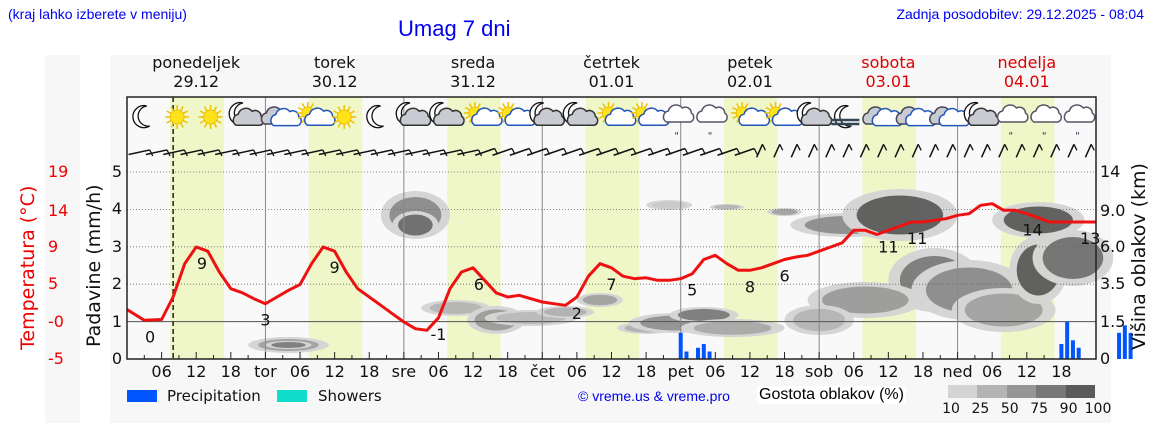 The width and height of the screenshot is (1152, 443). I want to click on precip-tick-label: 3, so click(116, 246).